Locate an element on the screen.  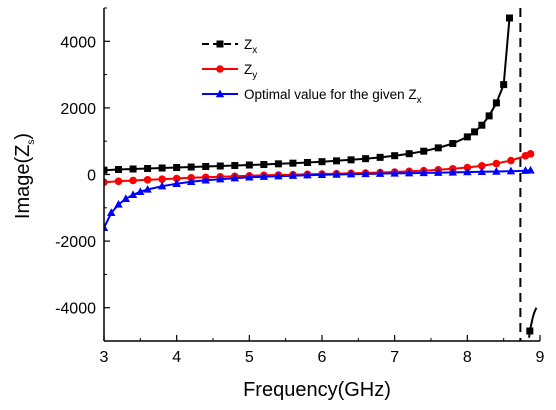
legend-label-main-1: Z is located at coordinates (248, 69).